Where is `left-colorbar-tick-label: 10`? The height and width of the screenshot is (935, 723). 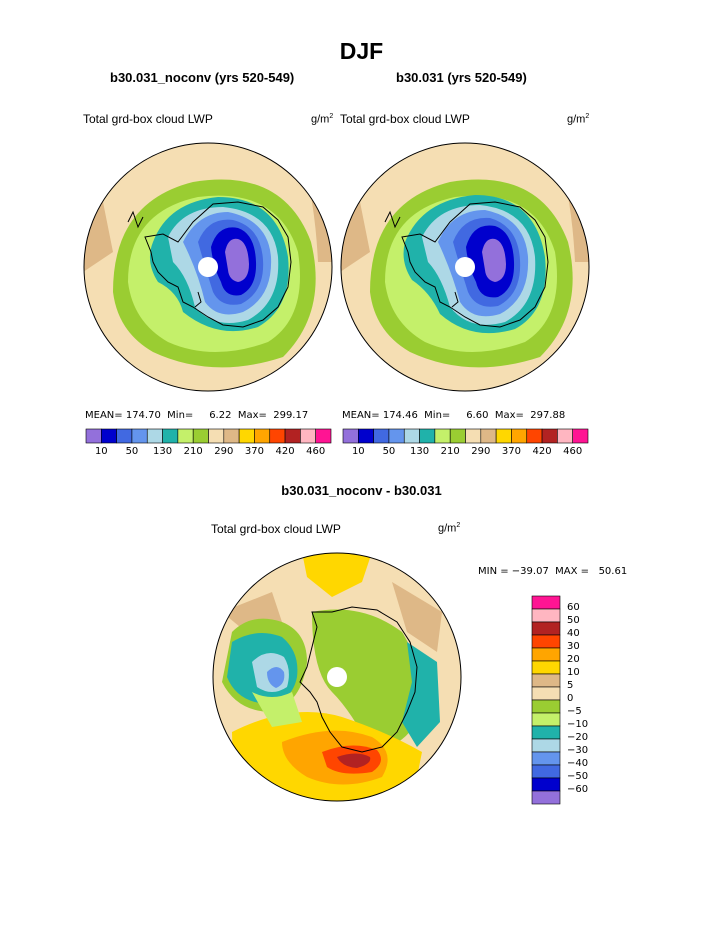 left-colorbar-tick-label: 10 is located at coordinates (101, 451).